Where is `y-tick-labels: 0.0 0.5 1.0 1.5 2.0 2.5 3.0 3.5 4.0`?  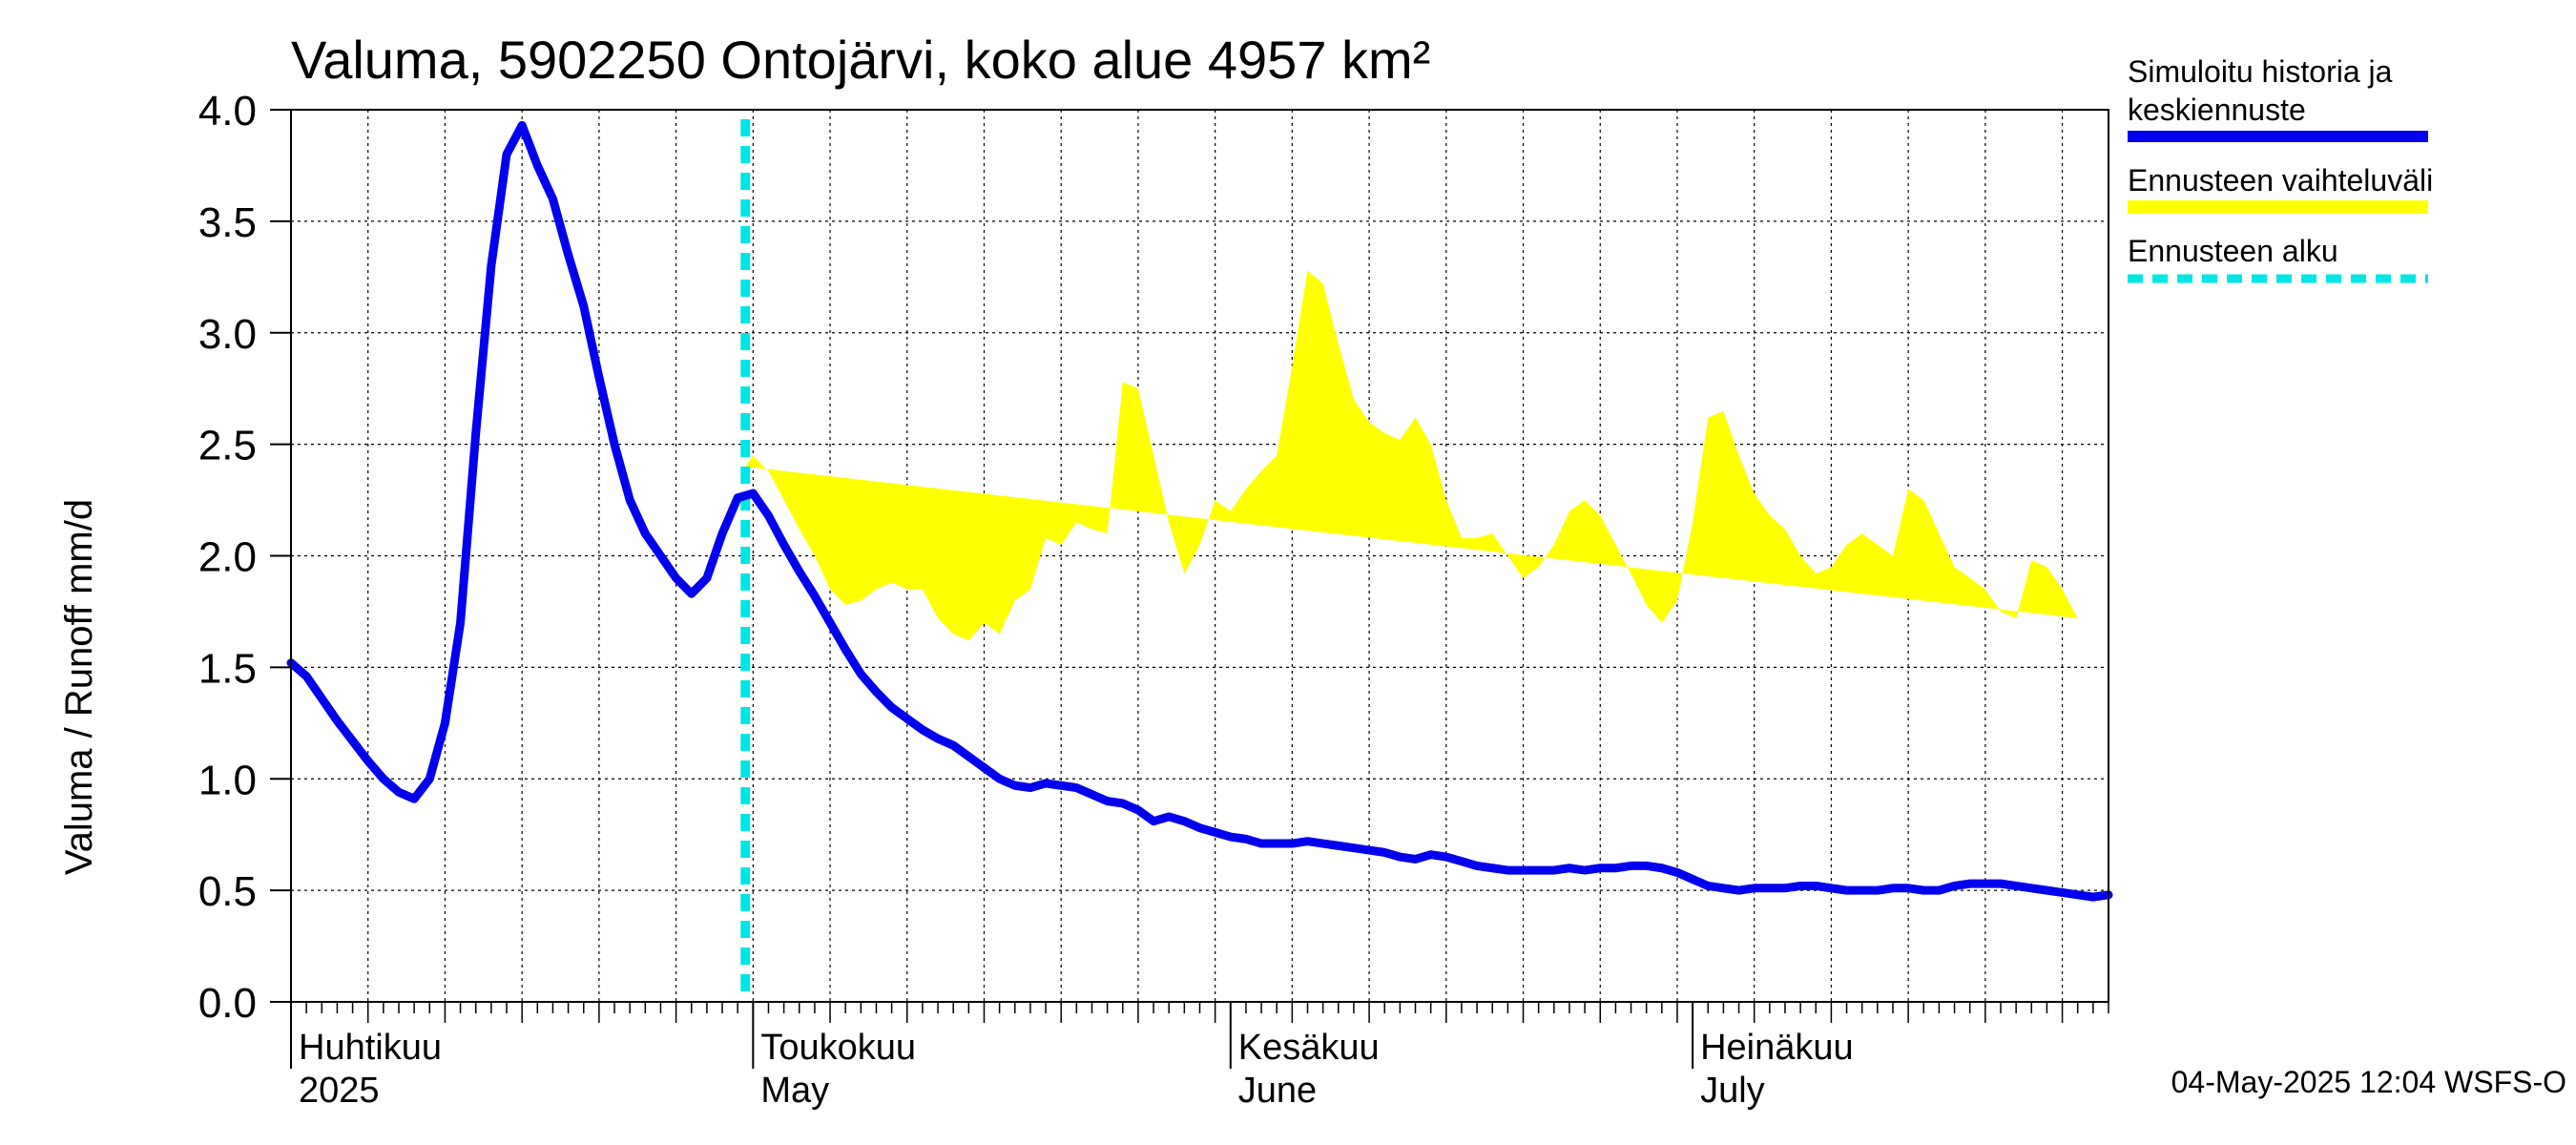 y-tick-labels: 0.0 0.5 1.0 1.5 2.0 2.5 3.0 3.5 4.0 is located at coordinates (227, 557).